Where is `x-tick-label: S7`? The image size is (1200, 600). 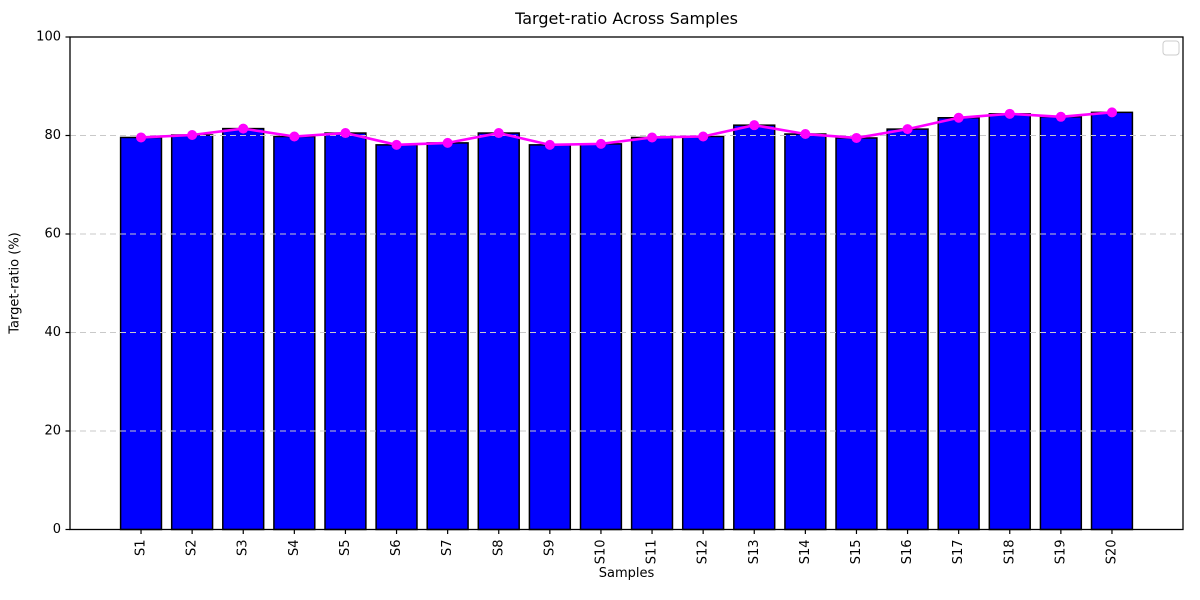
x-tick-label: S7 is located at coordinates (447, 548).